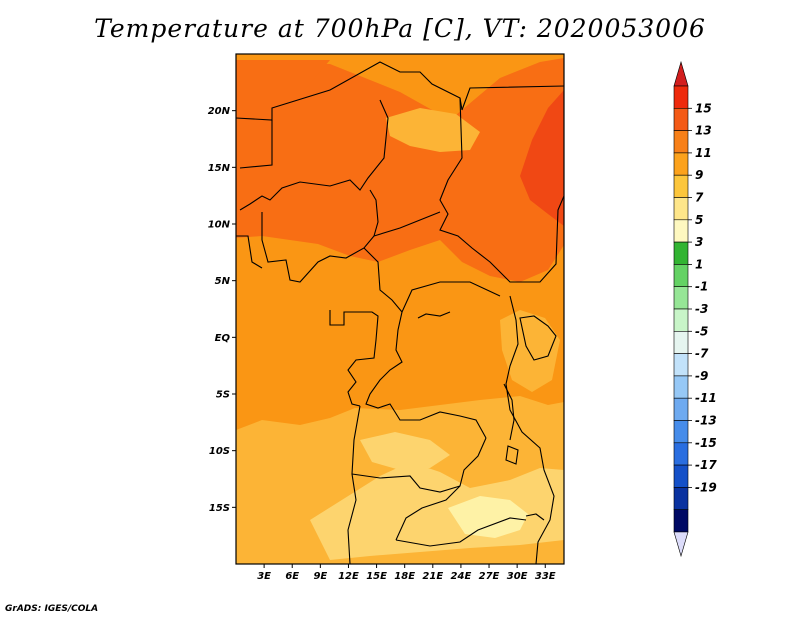 The height and width of the screenshot is (618, 800). Describe the element at coordinates (264, 576) in the screenshot. I see `lon-tick-label: 3E` at that location.